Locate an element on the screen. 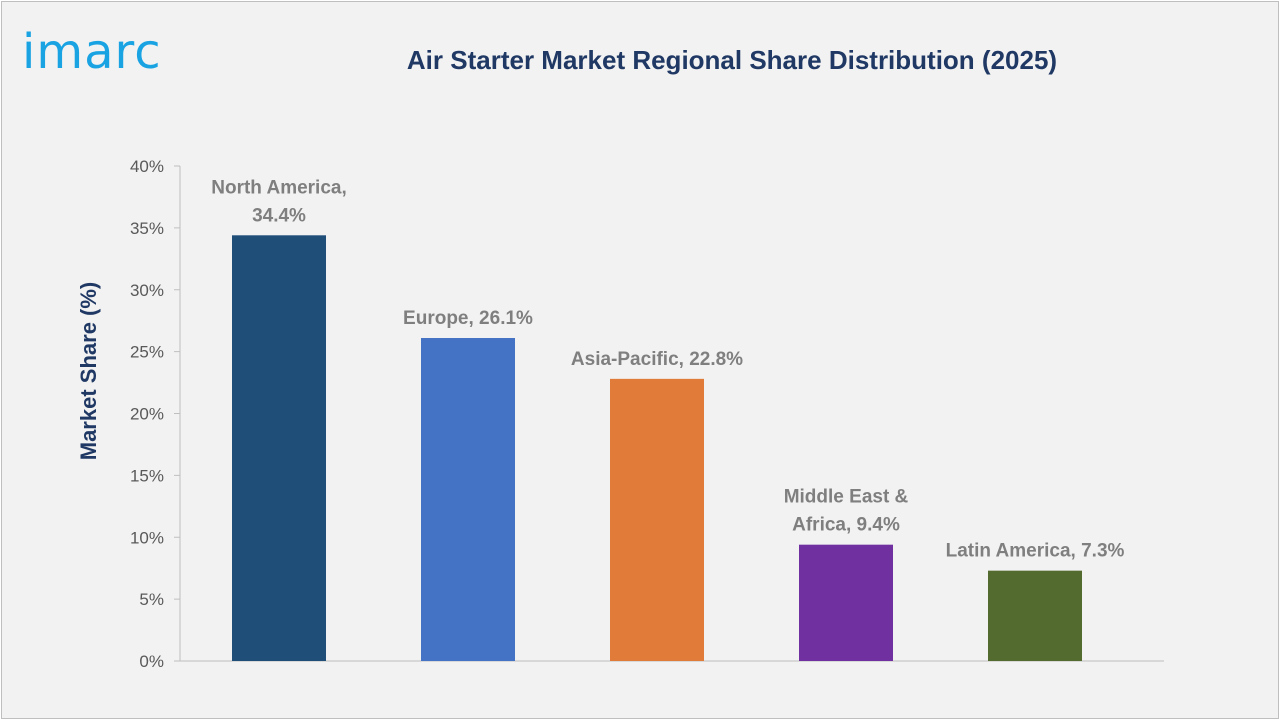  y-axis-title: Market Share (%) is located at coordinates (88, 371).